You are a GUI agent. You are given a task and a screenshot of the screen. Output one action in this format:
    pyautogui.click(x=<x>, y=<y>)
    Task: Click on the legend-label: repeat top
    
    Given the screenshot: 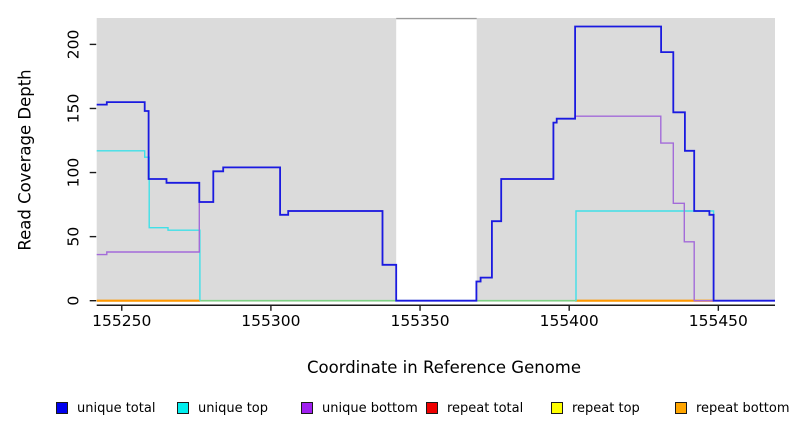 What is the action you would take?
    pyautogui.click(x=606, y=408)
    